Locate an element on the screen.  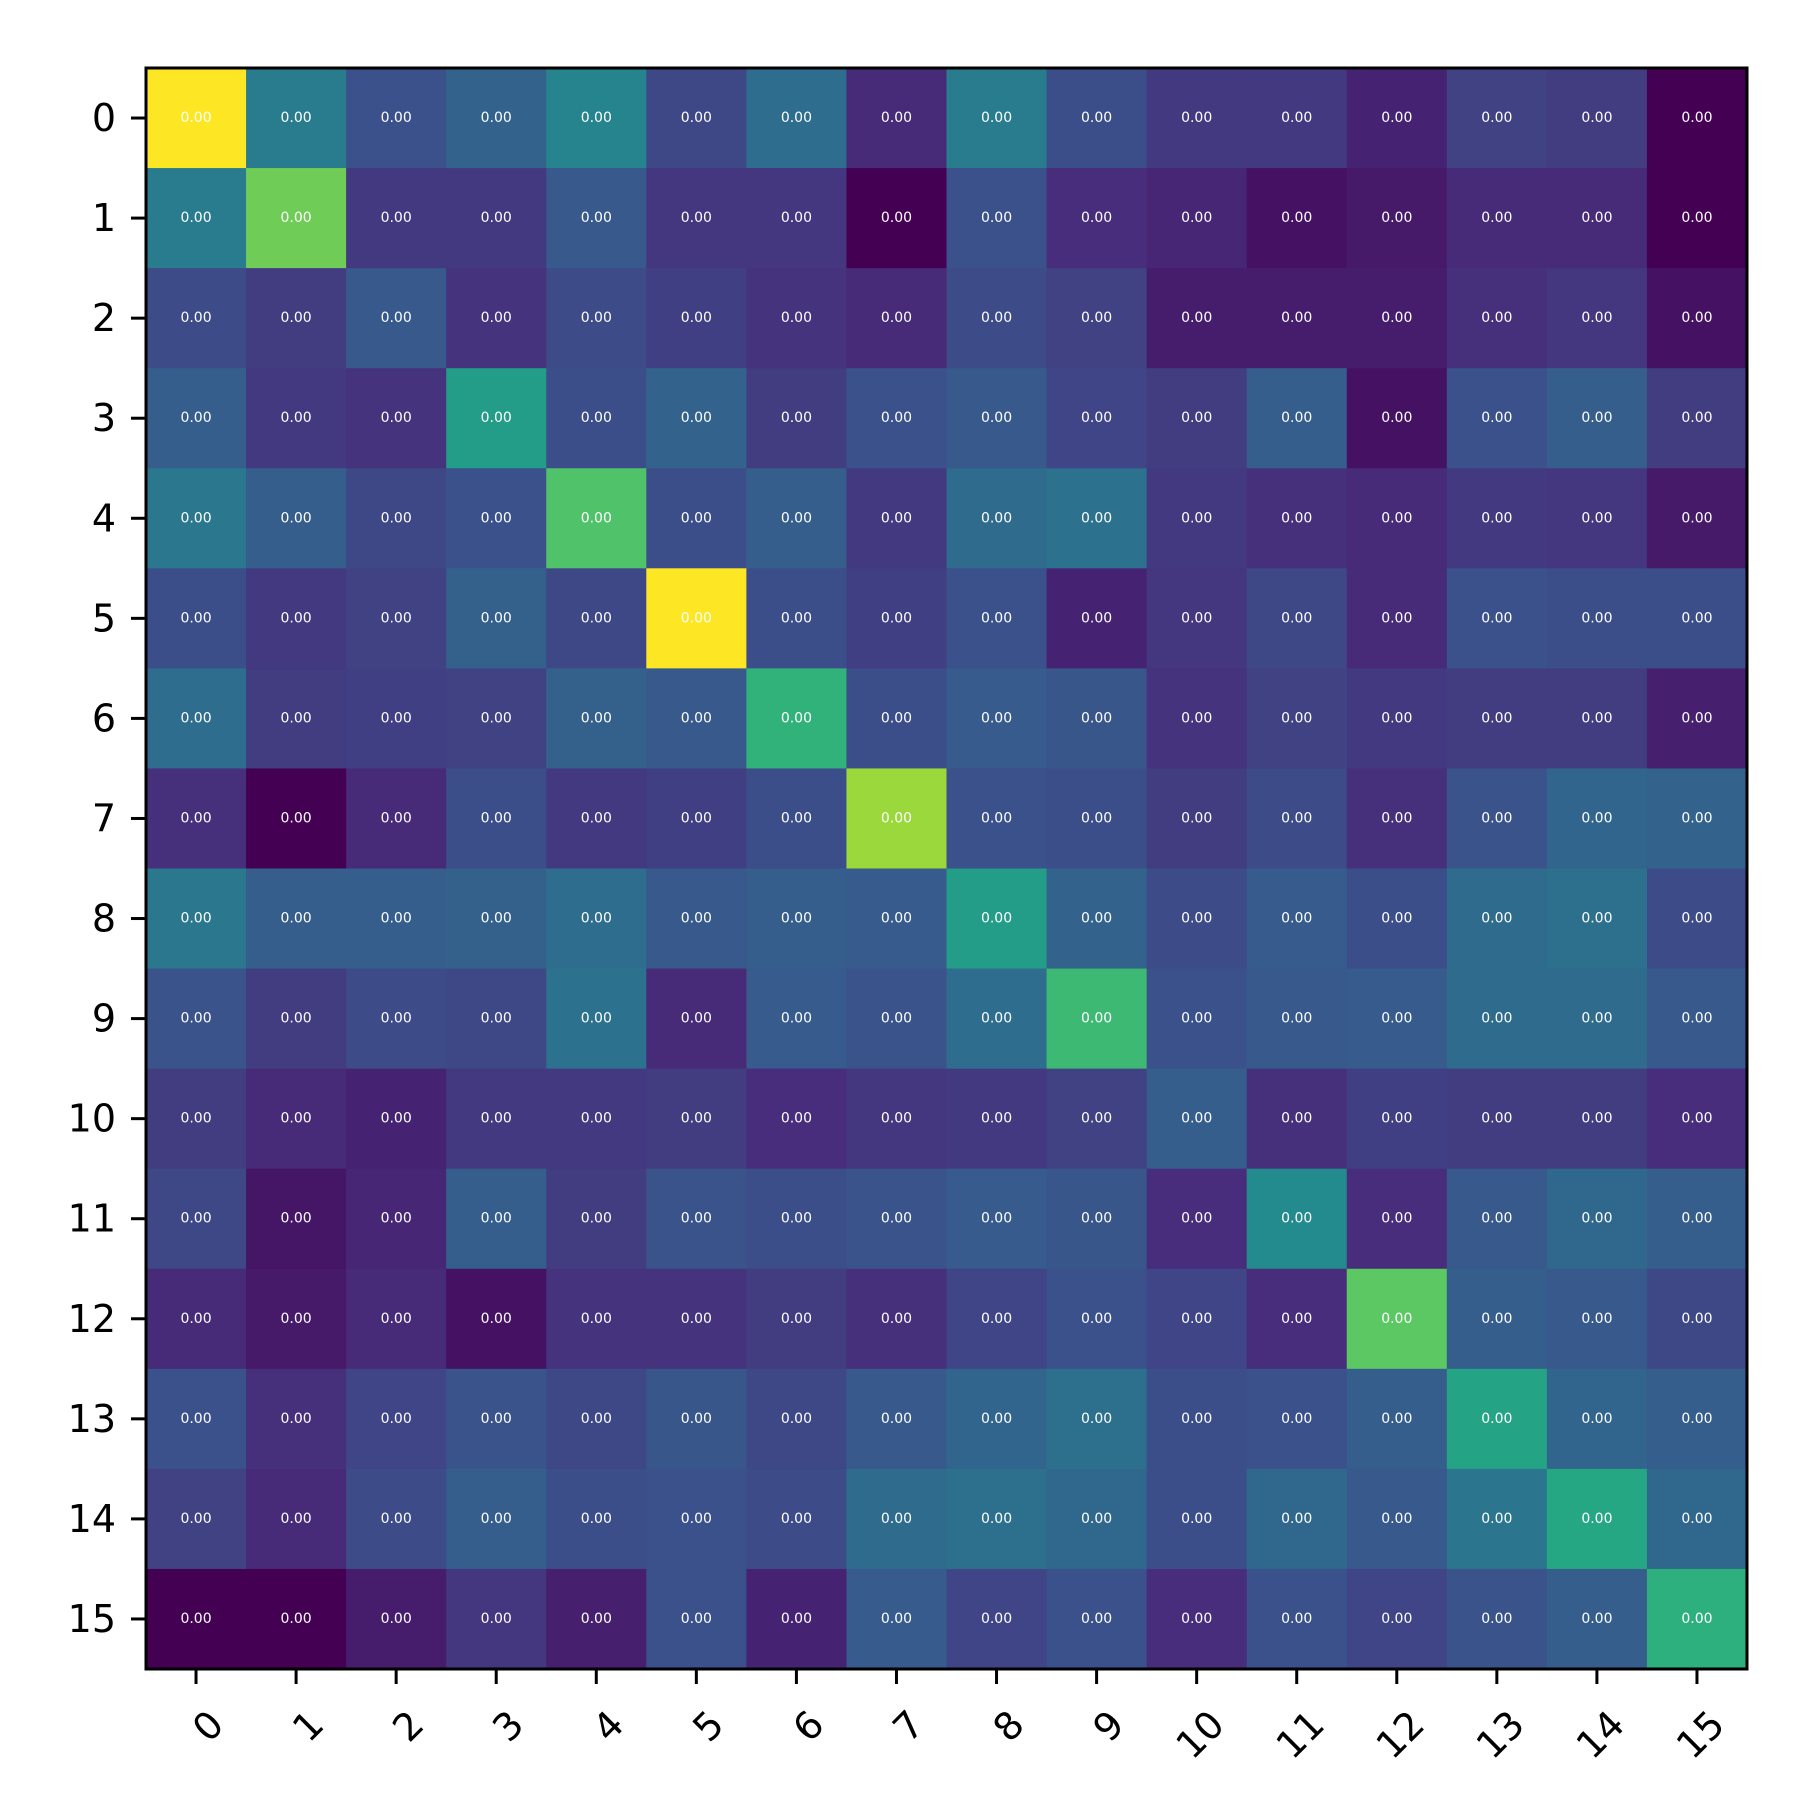
cell-label-r5-c0: 0.00 is located at coordinates (195, 618).